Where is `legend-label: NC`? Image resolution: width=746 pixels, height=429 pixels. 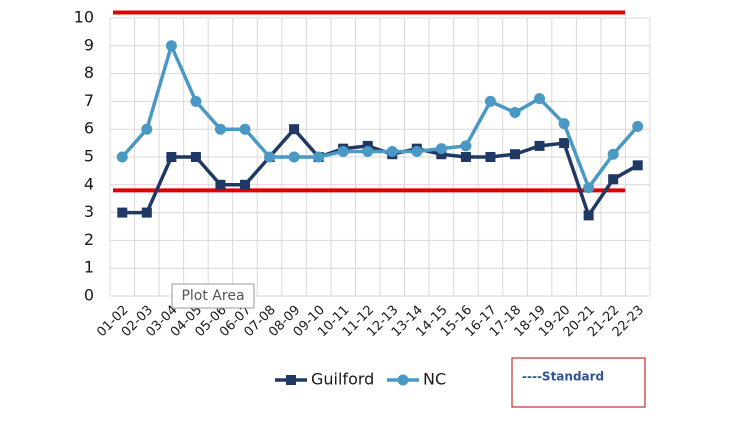 legend-label: NC is located at coordinates (434, 379).